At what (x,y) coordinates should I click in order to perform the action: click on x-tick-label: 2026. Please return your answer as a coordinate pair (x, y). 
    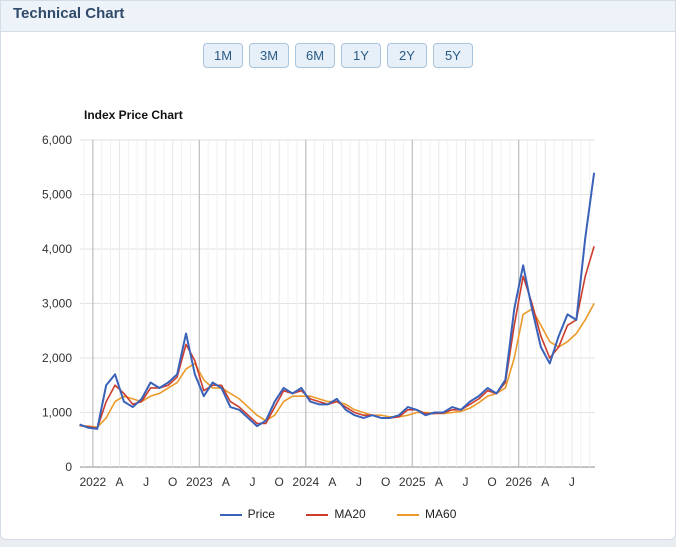
    Looking at the image, I should click on (518, 482).